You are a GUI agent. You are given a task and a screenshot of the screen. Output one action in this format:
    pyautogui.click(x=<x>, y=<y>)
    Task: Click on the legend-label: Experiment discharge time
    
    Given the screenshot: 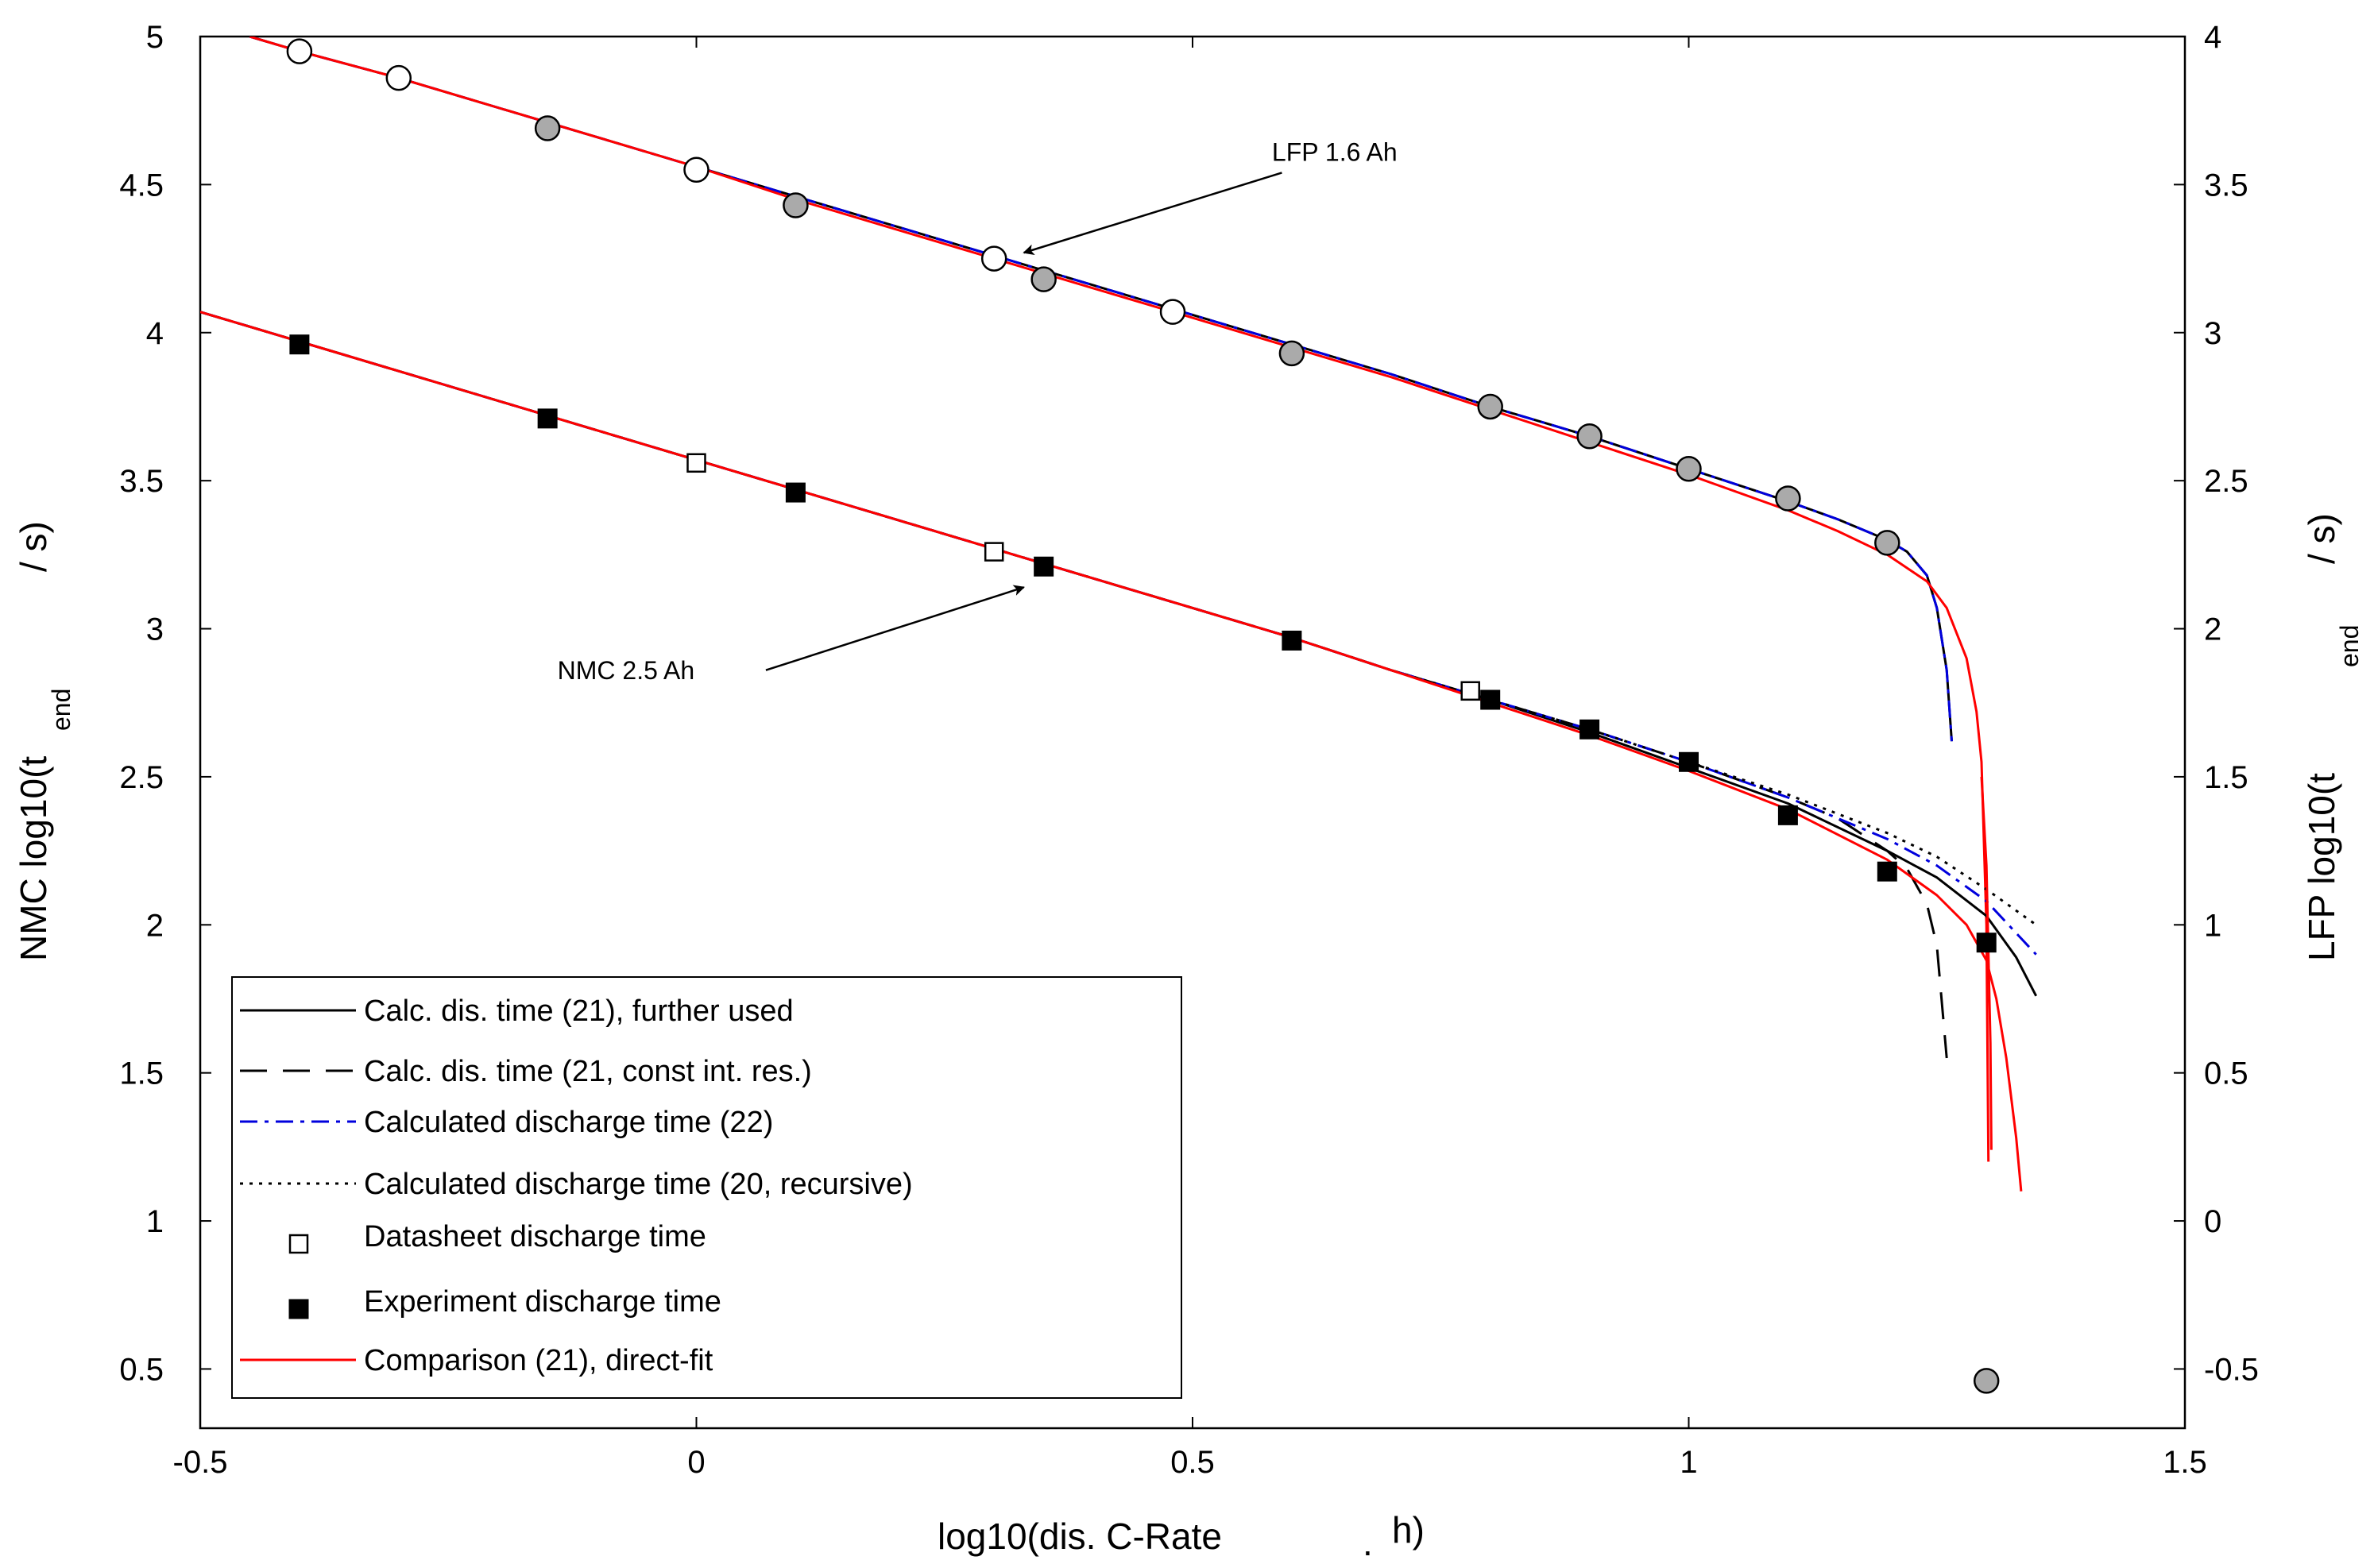 What is the action you would take?
    pyautogui.click(x=542, y=1302)
    